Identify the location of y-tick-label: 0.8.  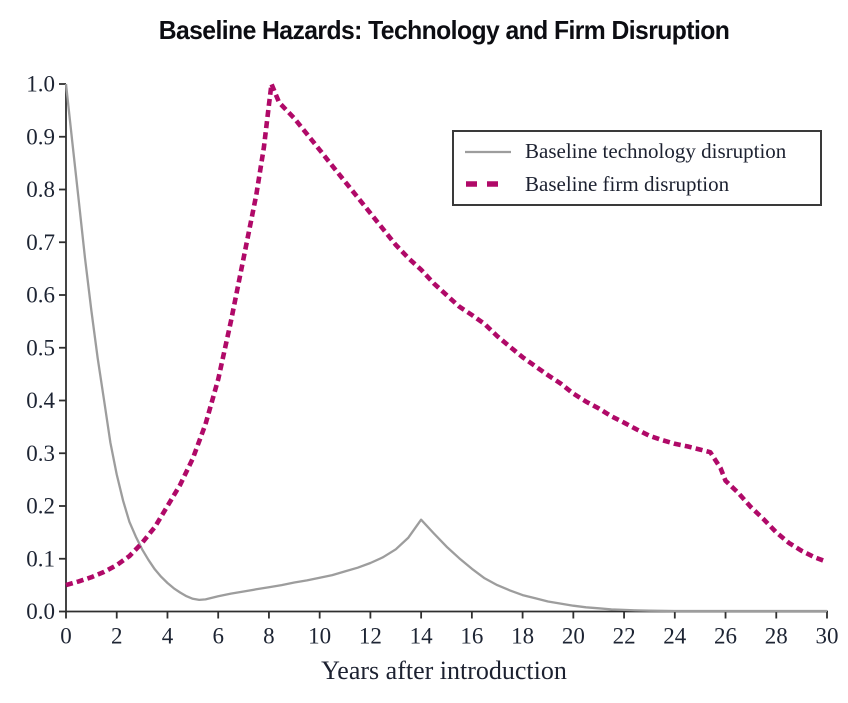
(40, 189).